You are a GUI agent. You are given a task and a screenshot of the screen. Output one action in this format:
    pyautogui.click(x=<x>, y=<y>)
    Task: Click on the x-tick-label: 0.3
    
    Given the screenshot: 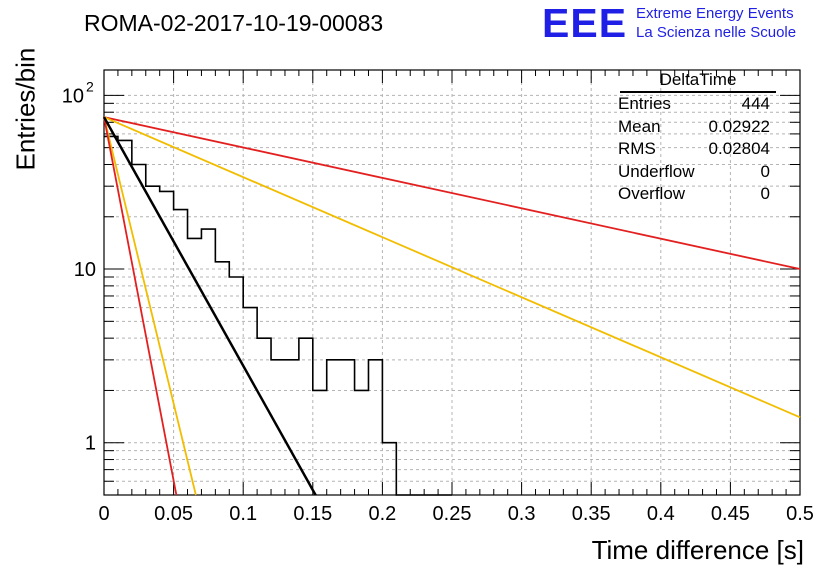 What is the action you would take?
    pyautogui.click(x=522, y=514)
    